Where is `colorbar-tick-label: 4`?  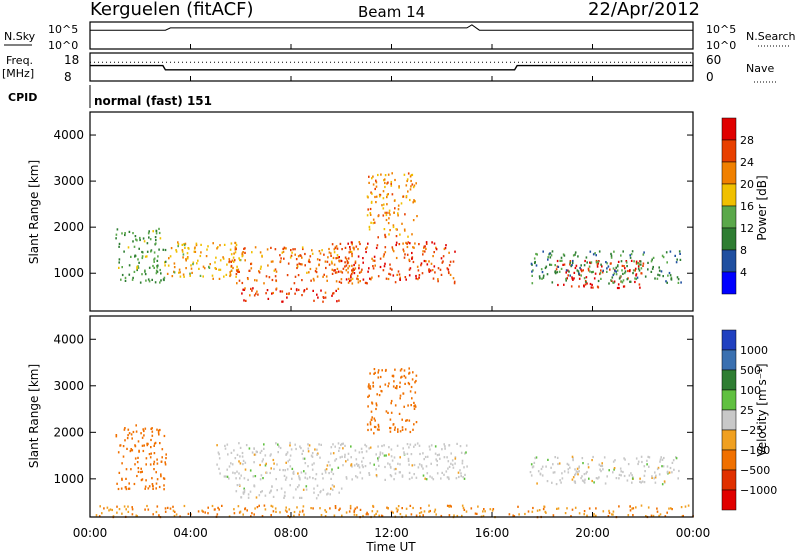 colorbar-tick-label: 4 is located at coordinates (743, 272).